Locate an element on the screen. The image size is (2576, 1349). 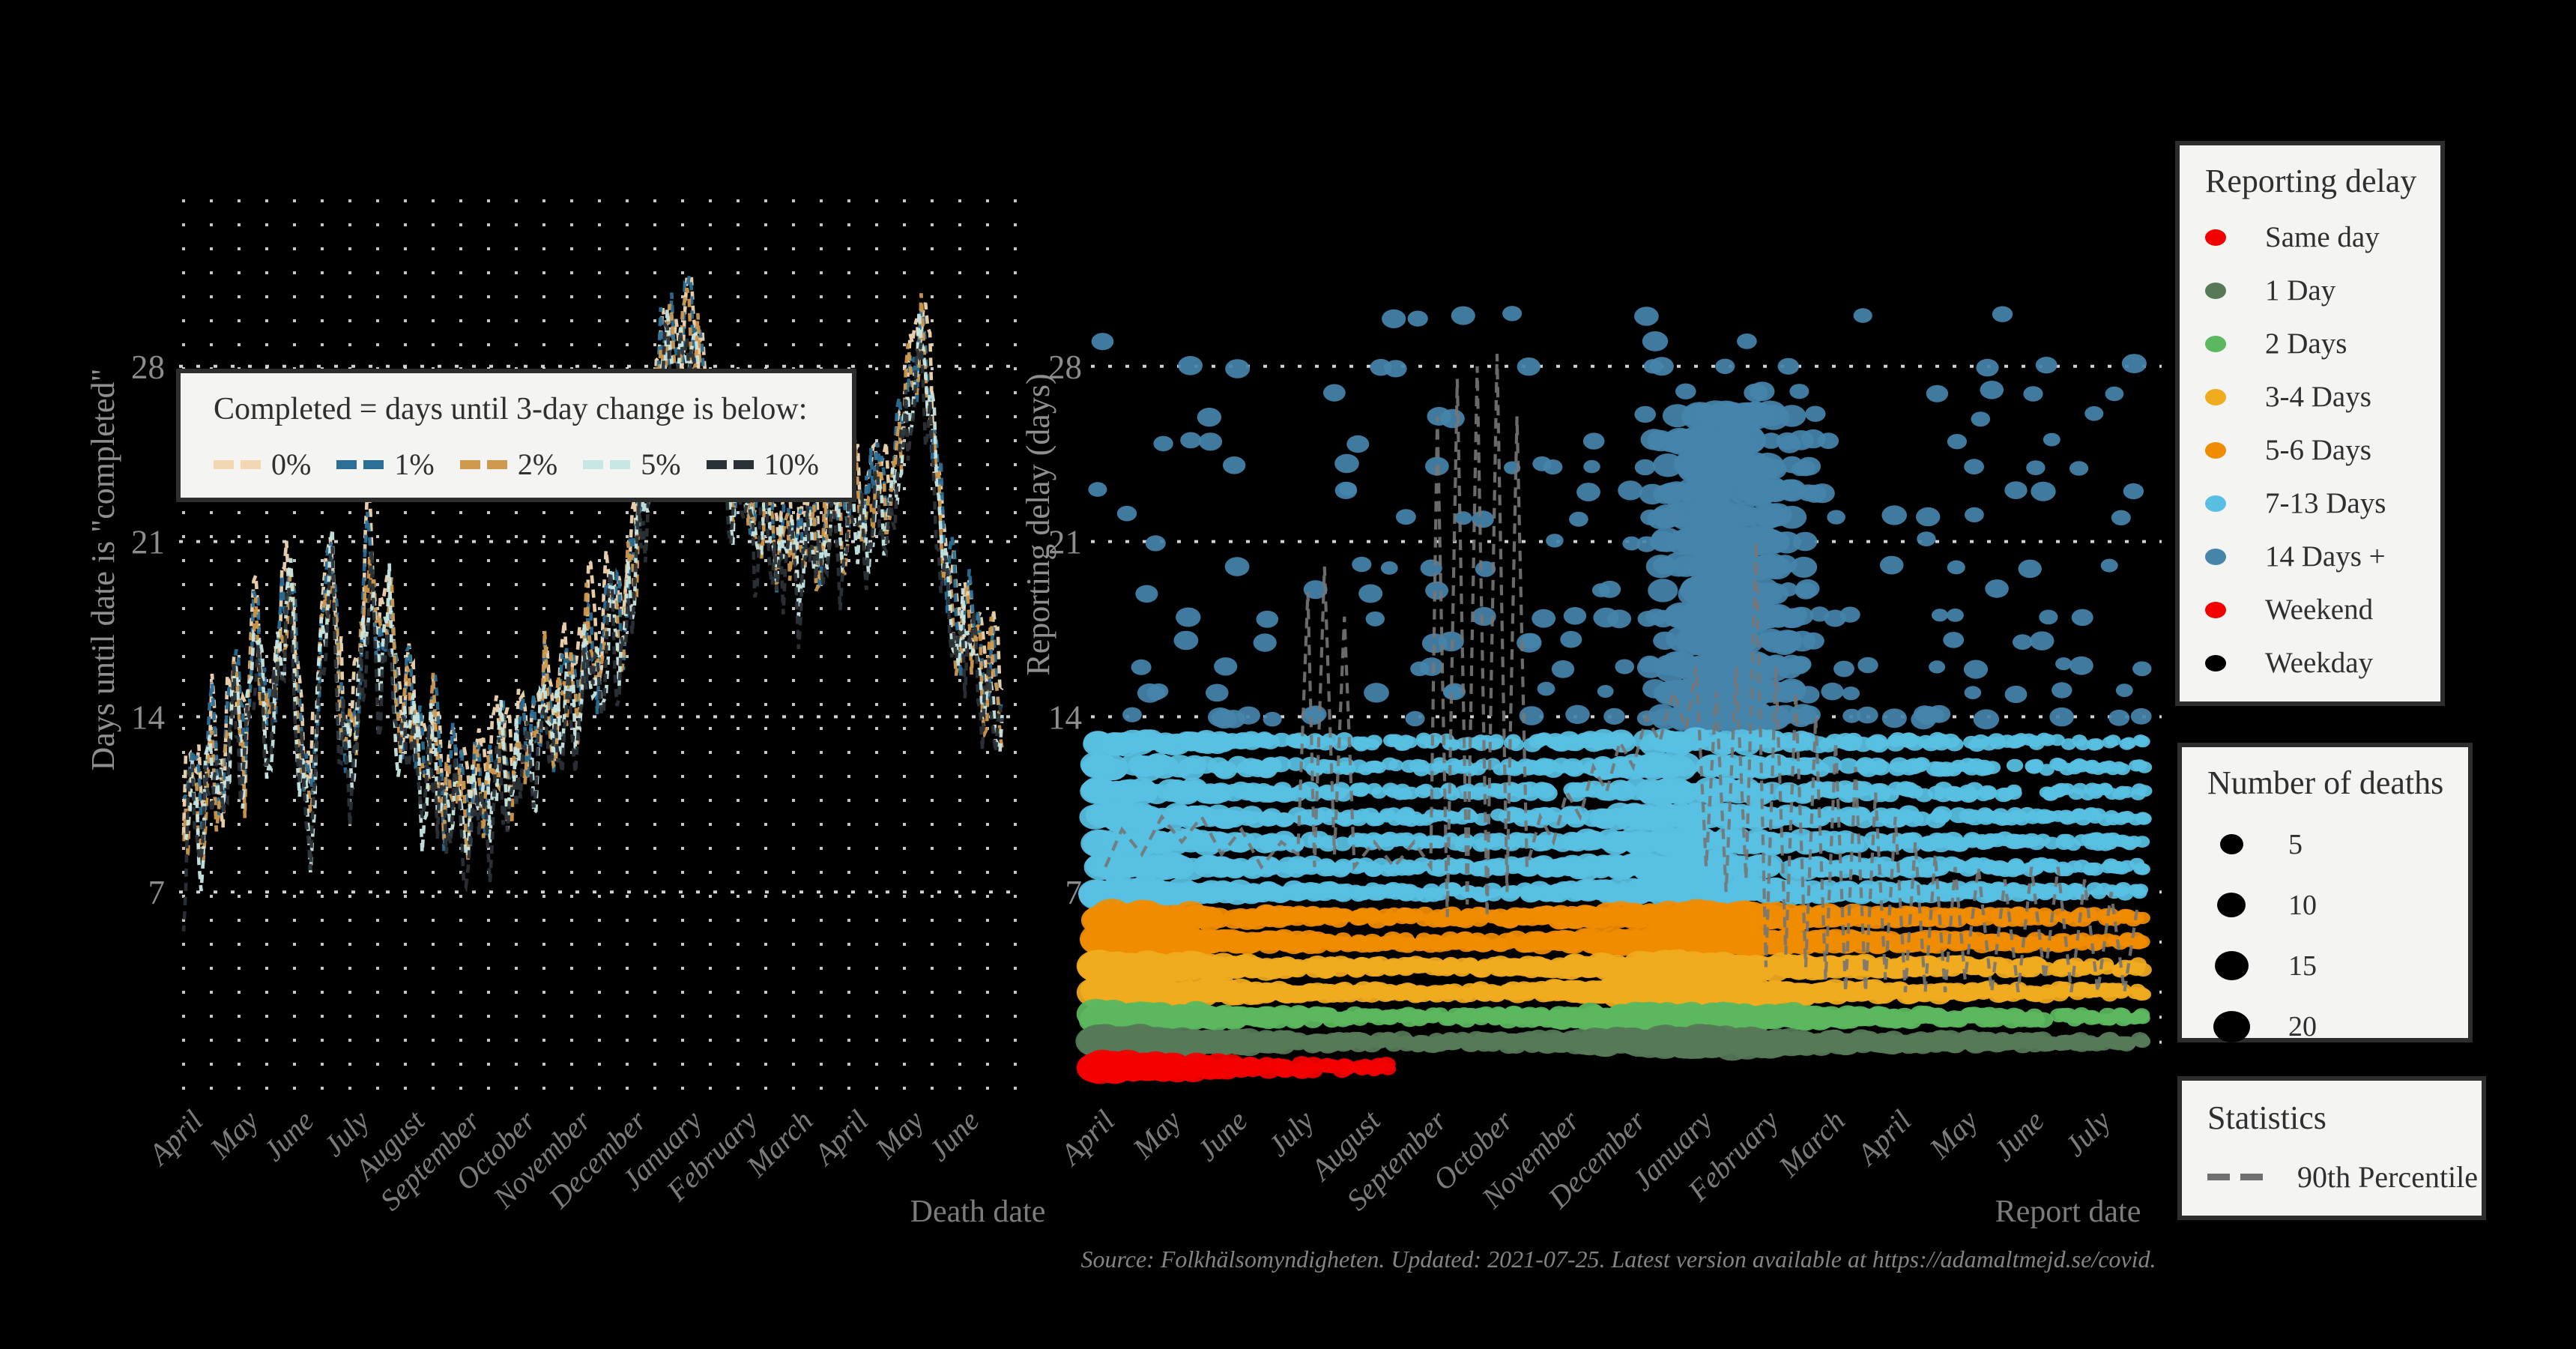
left-x-axis-title: Death date is located at coordinates (978, 1212).